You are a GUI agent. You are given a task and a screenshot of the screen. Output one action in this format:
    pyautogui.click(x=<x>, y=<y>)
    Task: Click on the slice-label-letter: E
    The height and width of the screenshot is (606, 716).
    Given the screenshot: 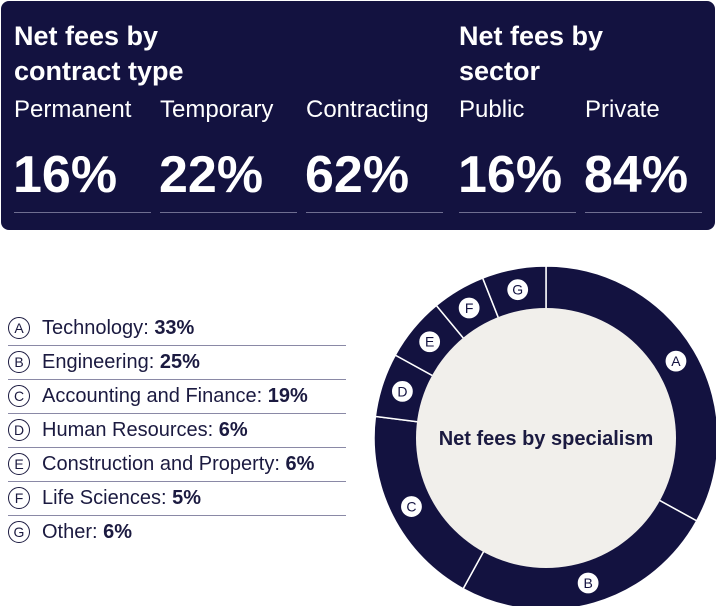 What is the action you would take?
    pyautogui.click(x=429, y=342)
    